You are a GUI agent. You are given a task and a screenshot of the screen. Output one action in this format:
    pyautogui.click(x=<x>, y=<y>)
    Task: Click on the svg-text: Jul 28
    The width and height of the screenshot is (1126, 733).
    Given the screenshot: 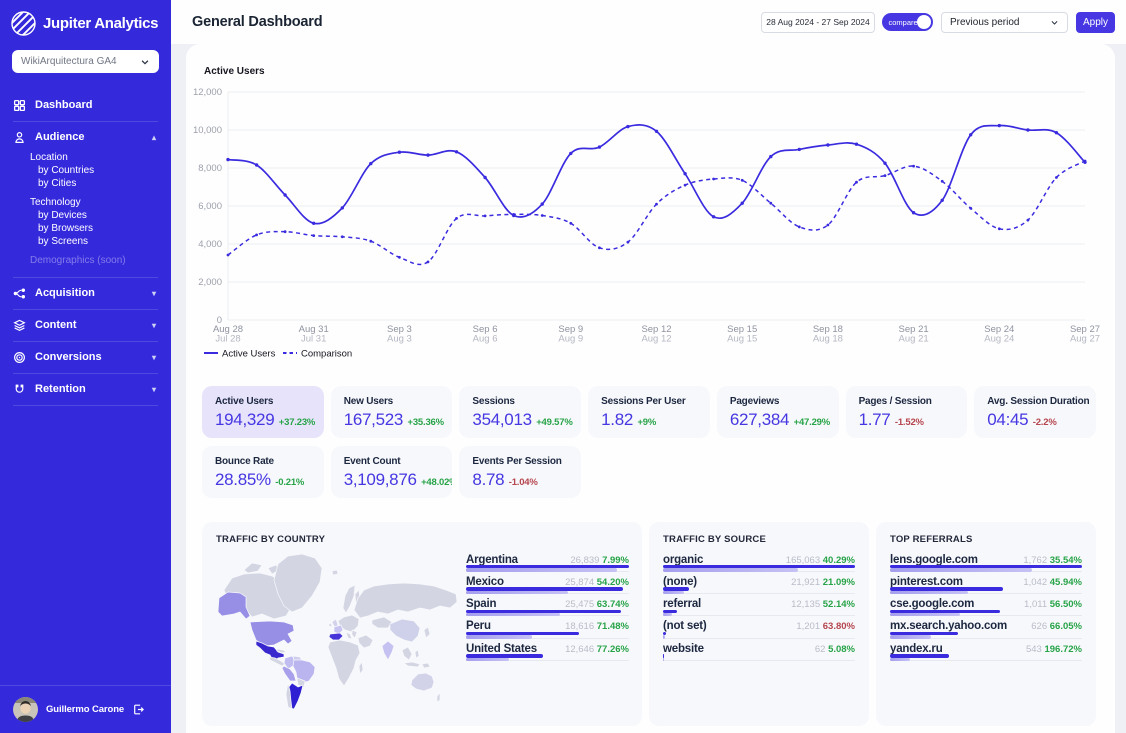 What is the action you would take?
    pyautogui.click(x=227, y=339)
    